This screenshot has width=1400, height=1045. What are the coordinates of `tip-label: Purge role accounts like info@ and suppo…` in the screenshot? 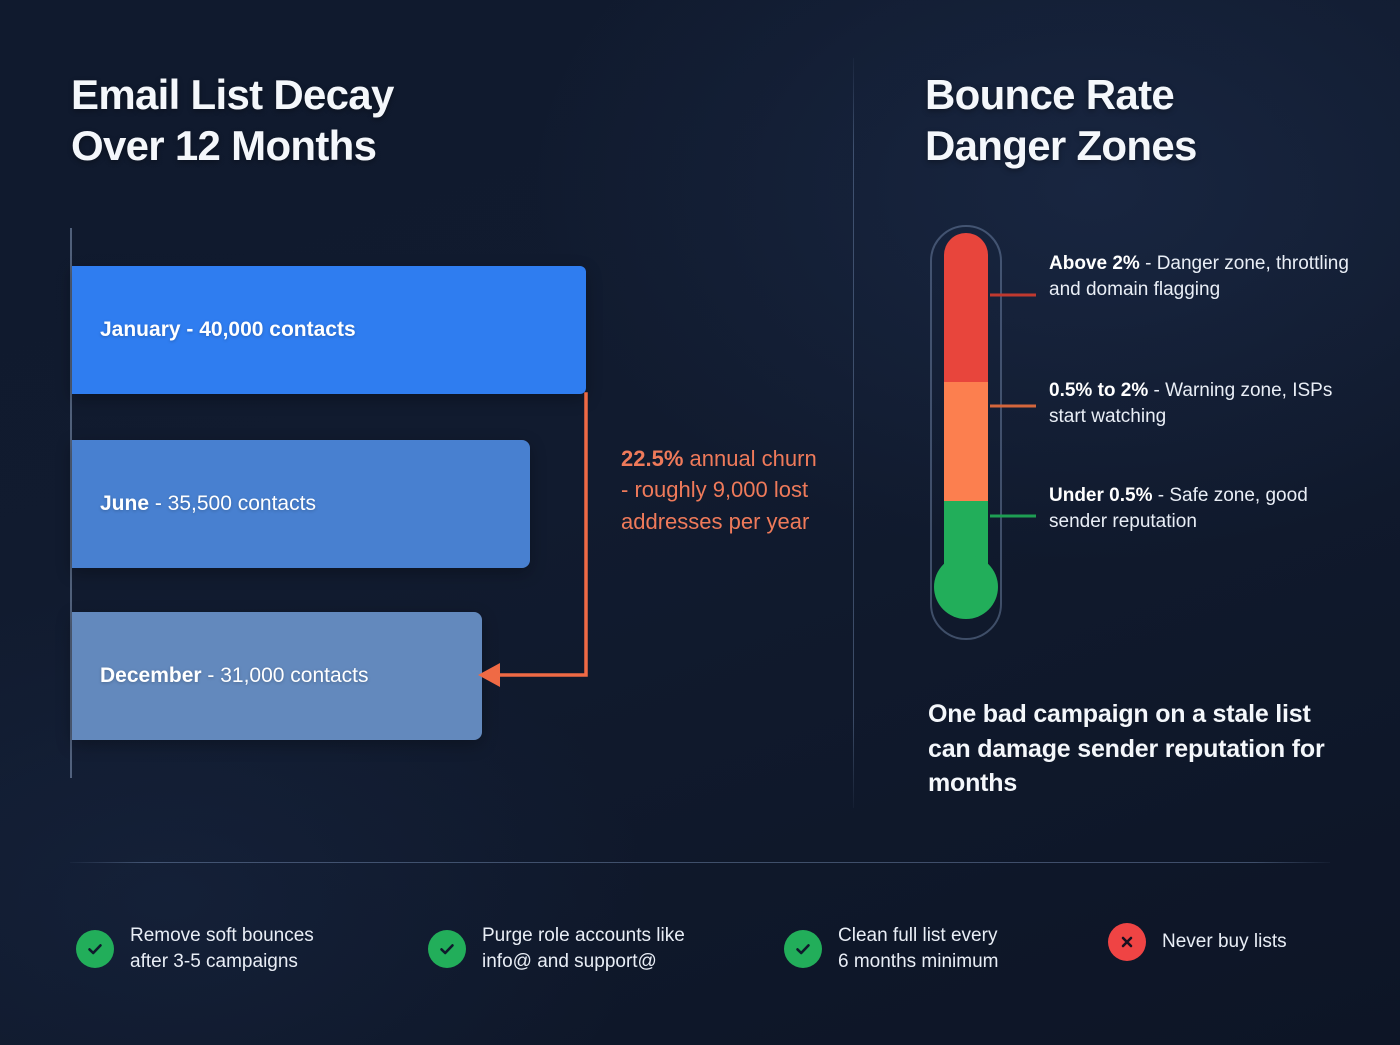 It's located at (583, 949).